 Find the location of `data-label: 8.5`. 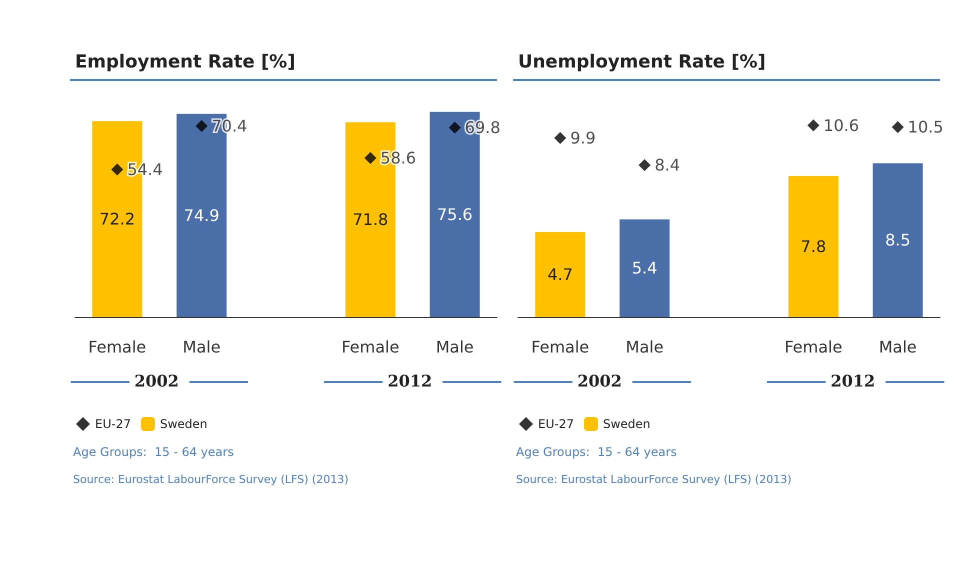

data-label: 8.5 is located at coordinates (898, 240).